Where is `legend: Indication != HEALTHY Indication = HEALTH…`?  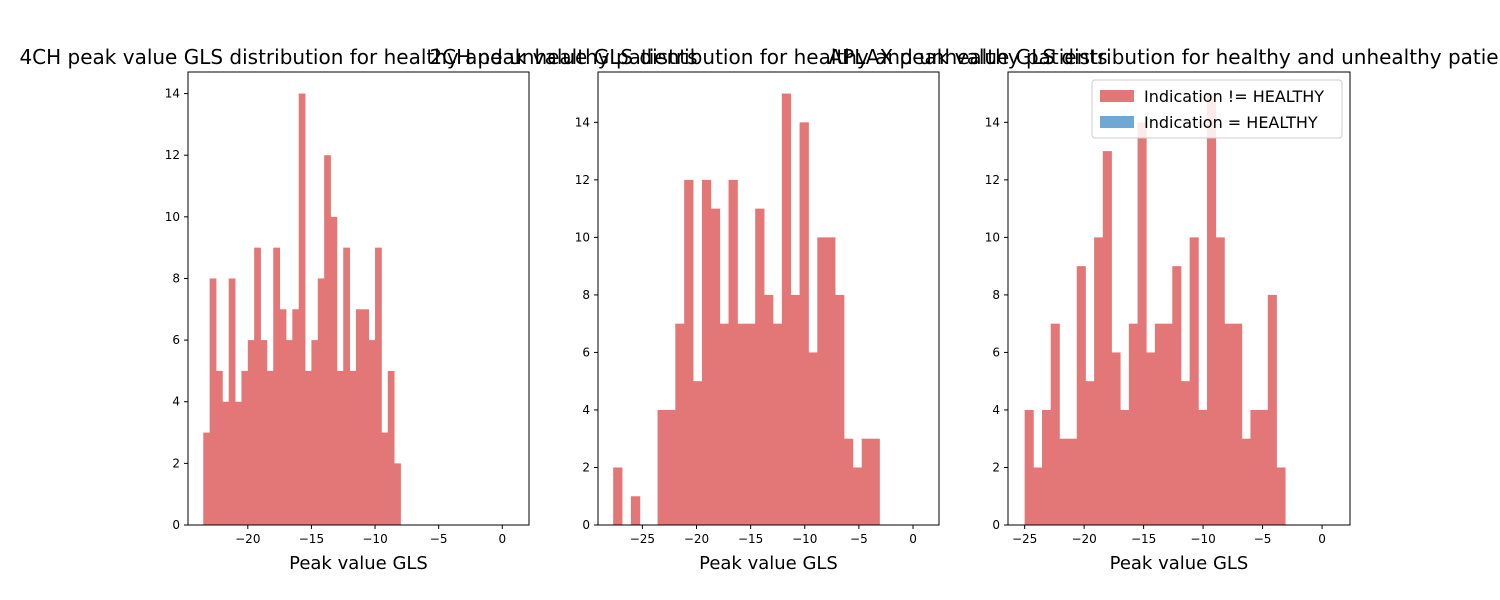 legend: Indication != HEALTHY Indication = HEALTH… is located at coordinates (1217, 109).